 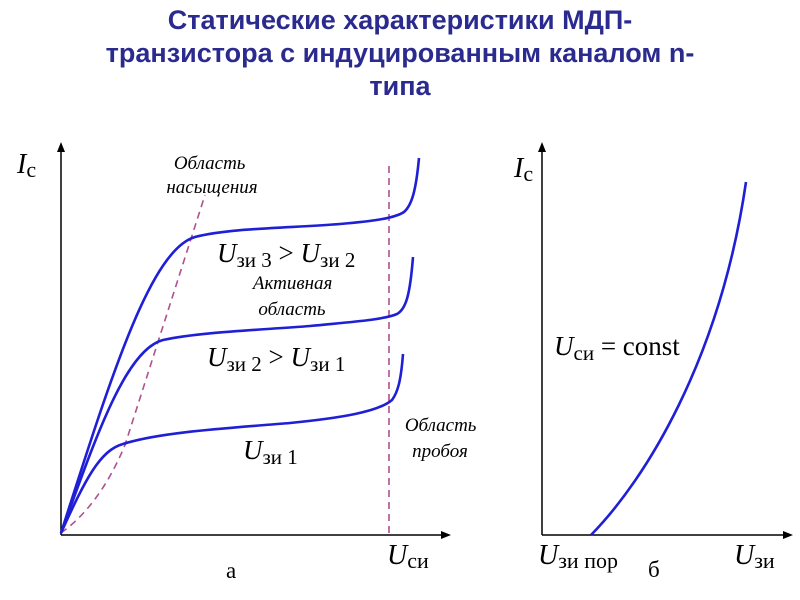 What do you see at coordinates (400, 86) in the screenshot?
I see `slide-title-line-3: типа` at bounding box center [400, 86].